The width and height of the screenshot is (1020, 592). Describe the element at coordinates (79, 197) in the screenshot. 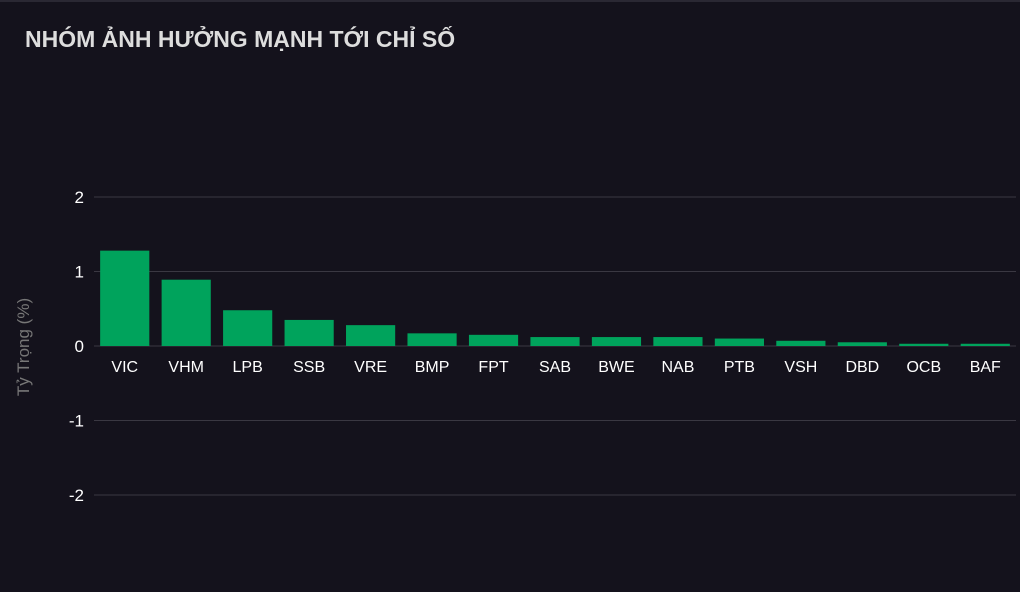

I see `y-tick-label: 2` at that location.